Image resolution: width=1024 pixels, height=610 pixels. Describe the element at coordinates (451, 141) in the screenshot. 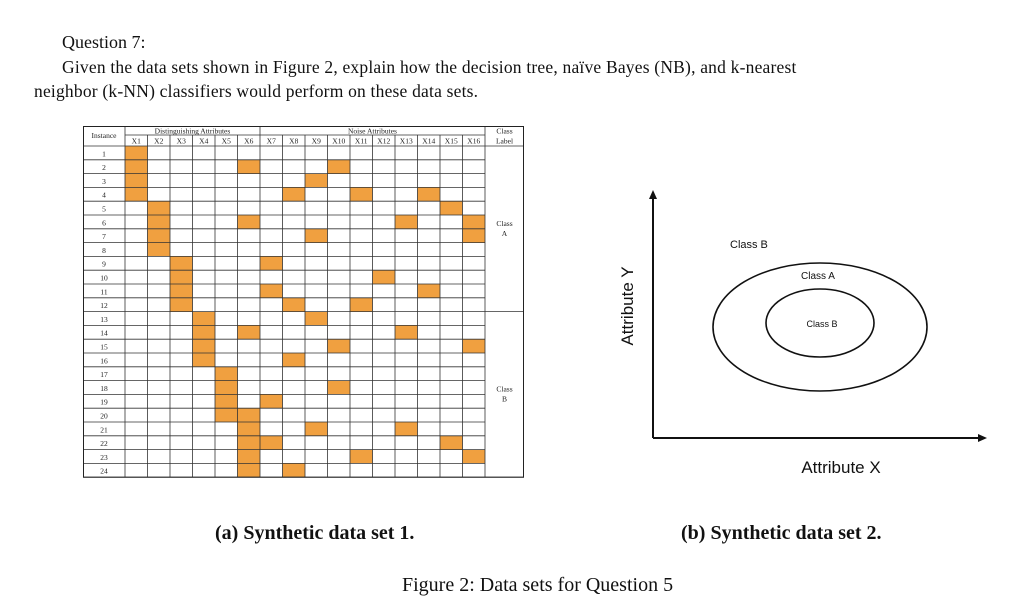

I see `attribute-header: X15` at that location.